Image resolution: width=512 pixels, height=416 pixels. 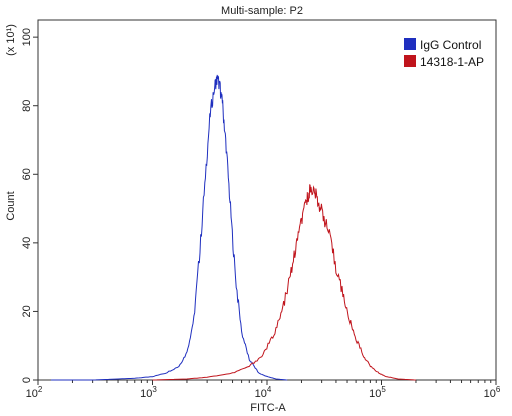 What do you see at coordinates (444, 53) in the screenshot?
I see `legend: IgG Control 14318-1-AP` at bounding box center [444, 53].